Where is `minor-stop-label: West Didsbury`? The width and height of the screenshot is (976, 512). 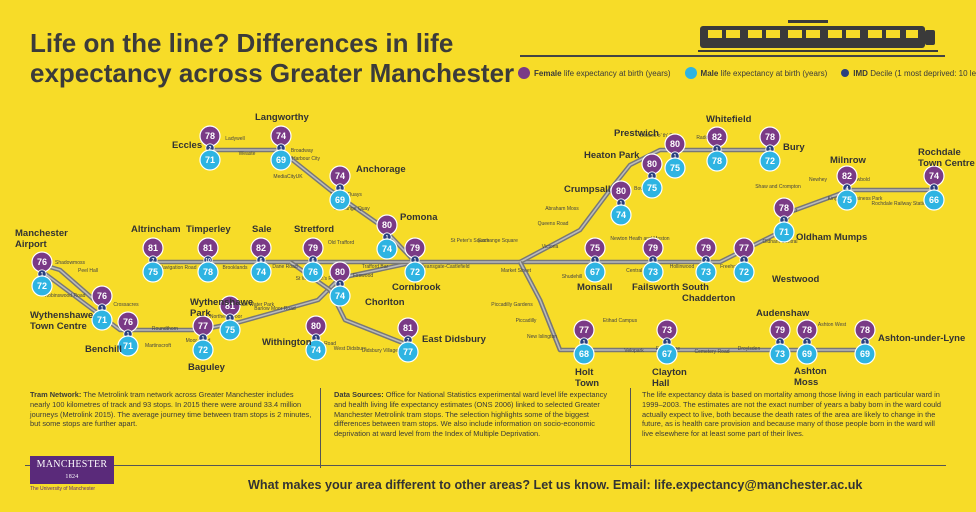 minor-stop-label: West Didsbury is located at coordinates (350, 349).